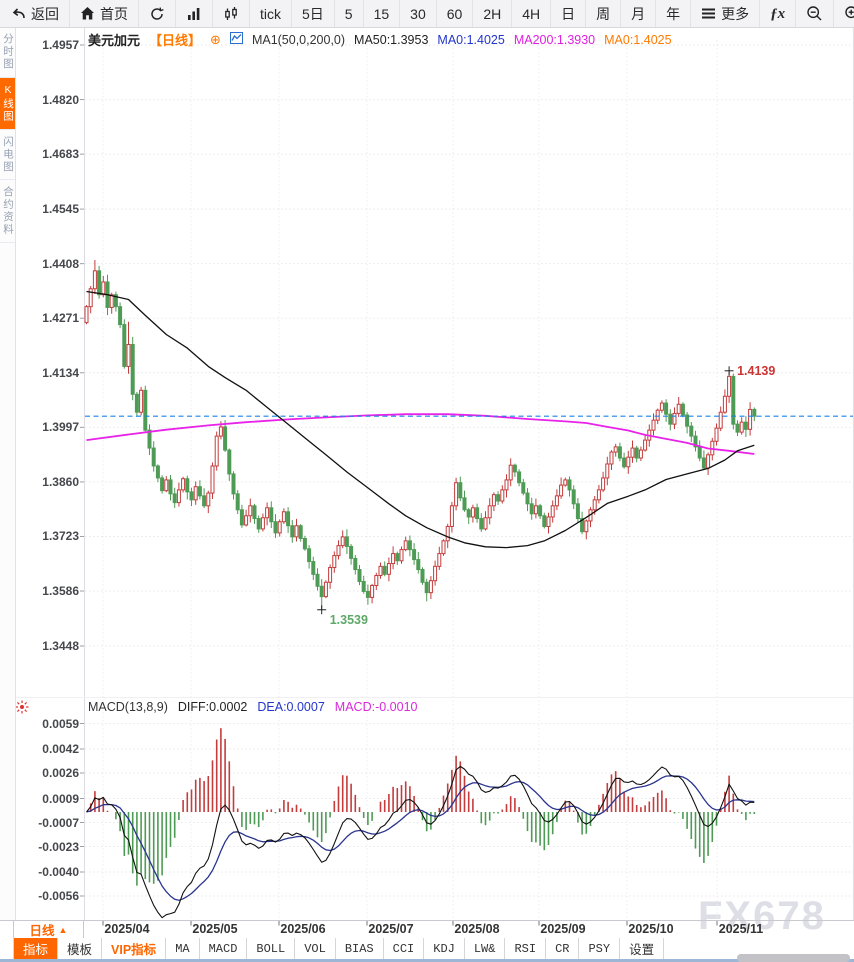 The width and height of the screenshot is (854, 962). Describe the element at coordinates (134, 948) in the screenshot. I see `tab-VIP指标: VIP指标` at that location.